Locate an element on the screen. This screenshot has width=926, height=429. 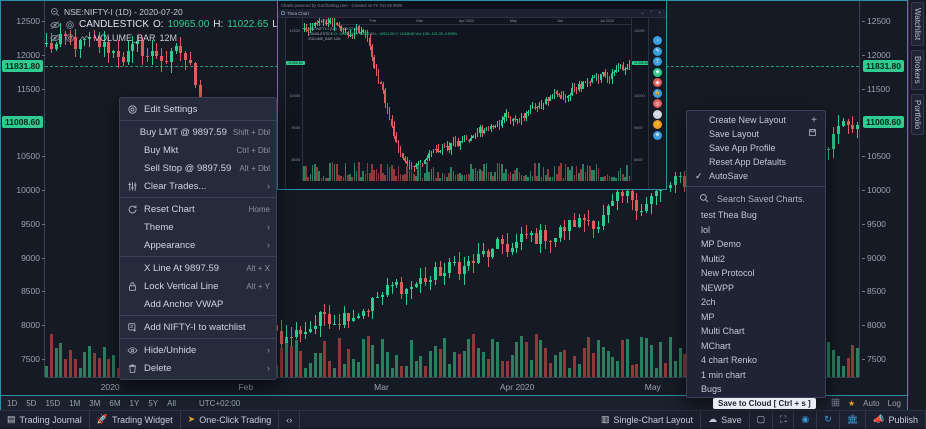
context-menu-item: Add NIFTY-I to watchlist is located at coordinates (198, 327).